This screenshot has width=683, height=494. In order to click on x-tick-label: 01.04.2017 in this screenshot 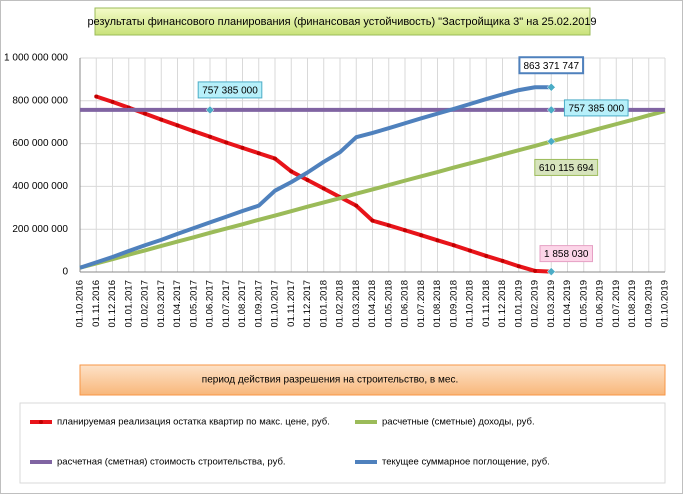, I will do `click(177, 304)`.